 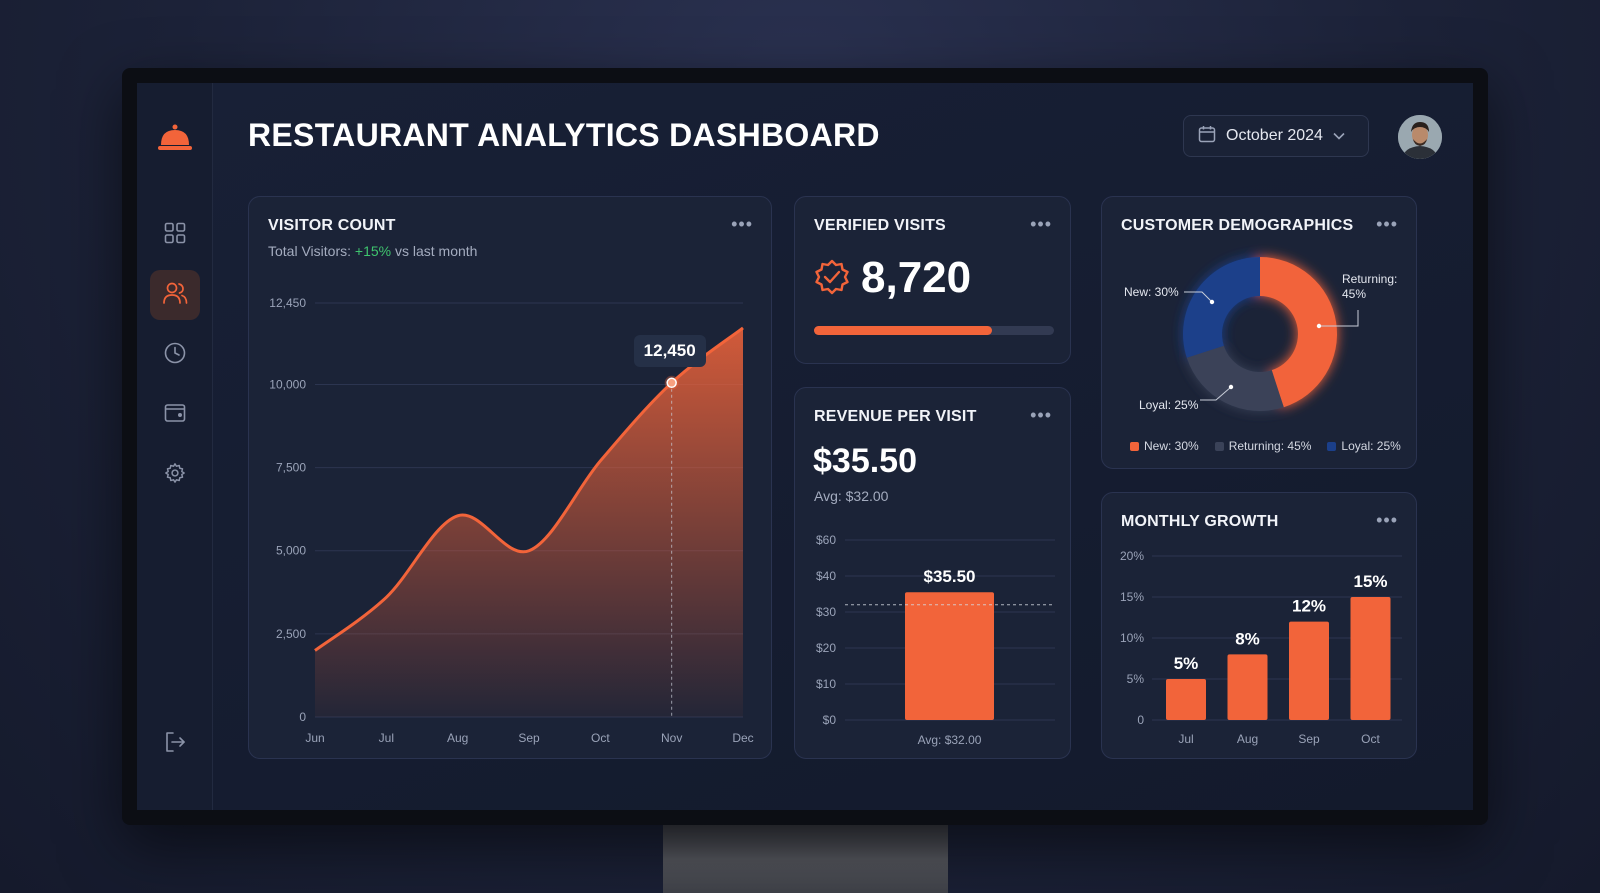 What do you see at coordinates (1212, 302) in the screenshot?
I see `callout-dot-new` at bounding box center [1212, 302].